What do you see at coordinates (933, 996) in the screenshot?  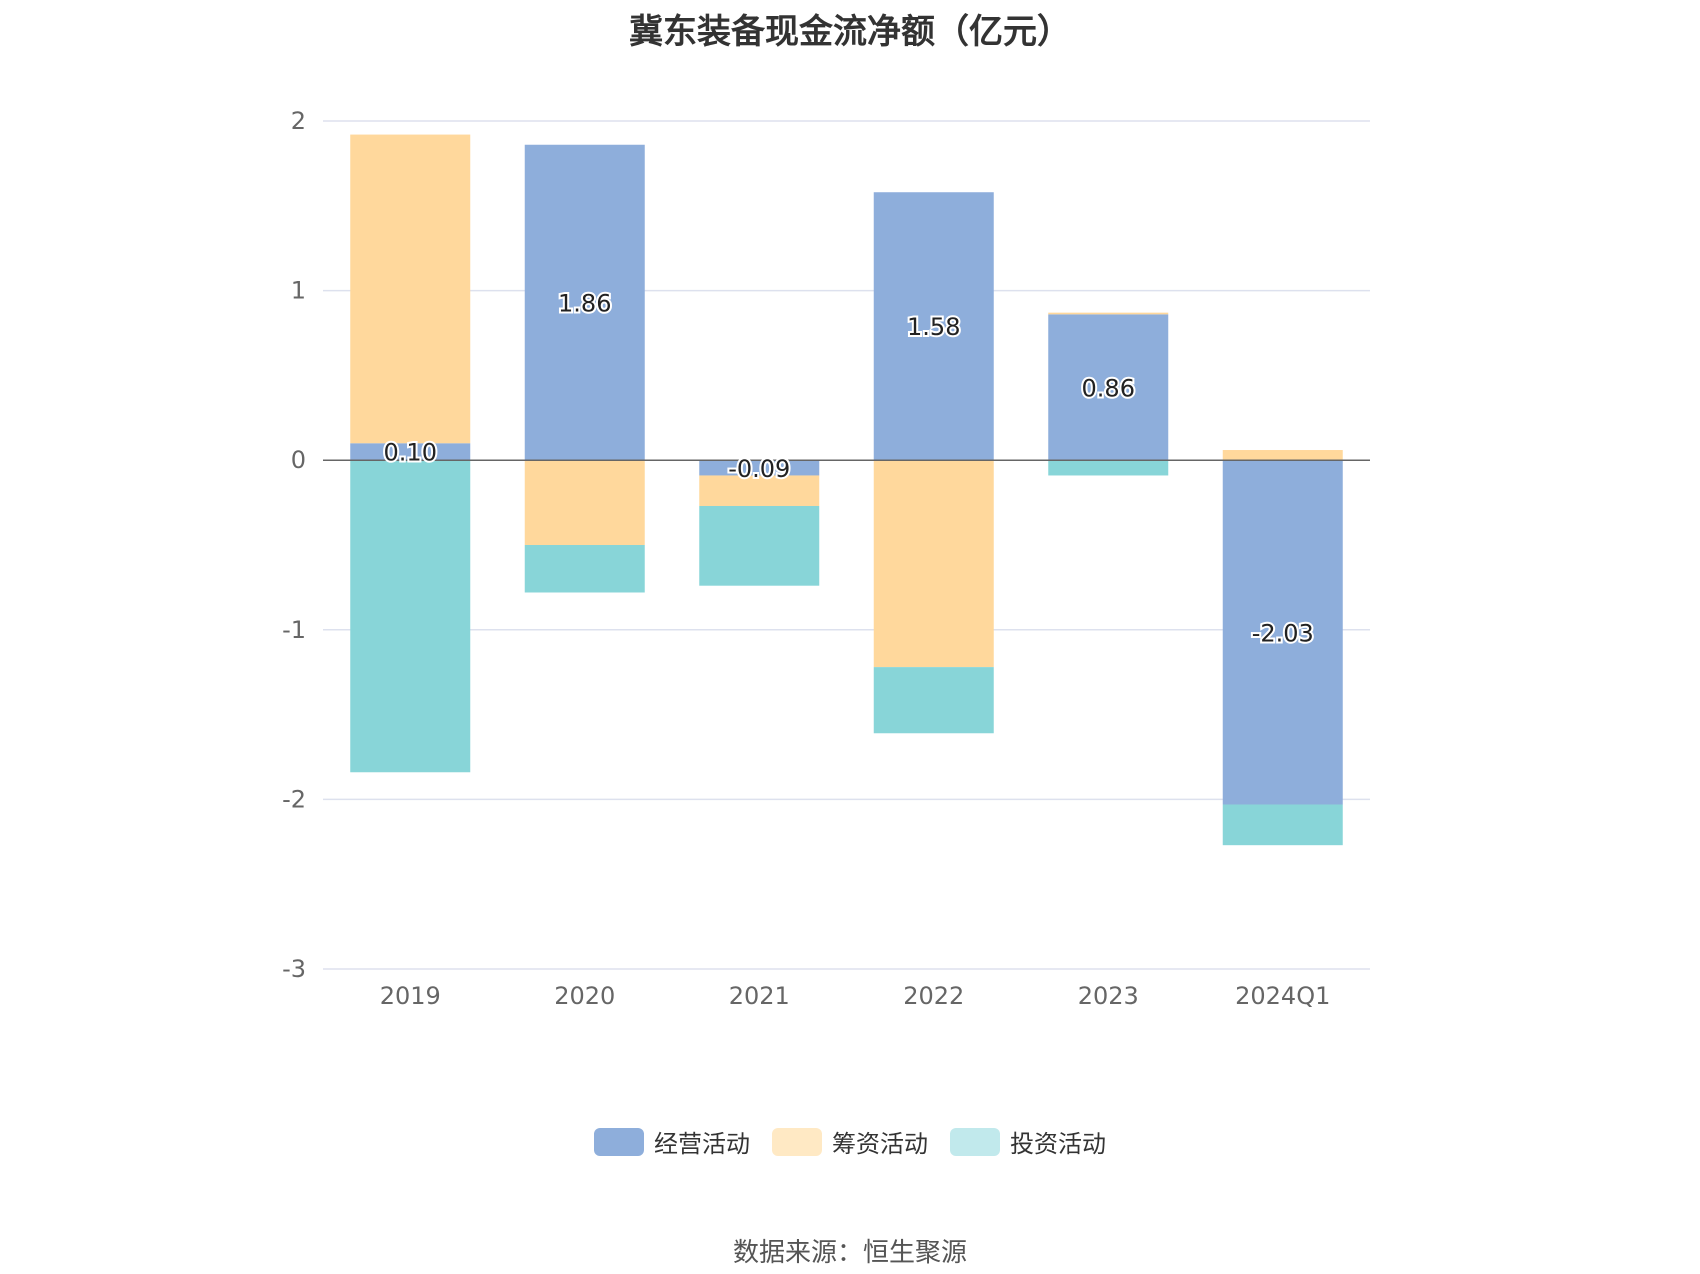 I see `x-tick-label: 2022` at bounding box center [933, 996].